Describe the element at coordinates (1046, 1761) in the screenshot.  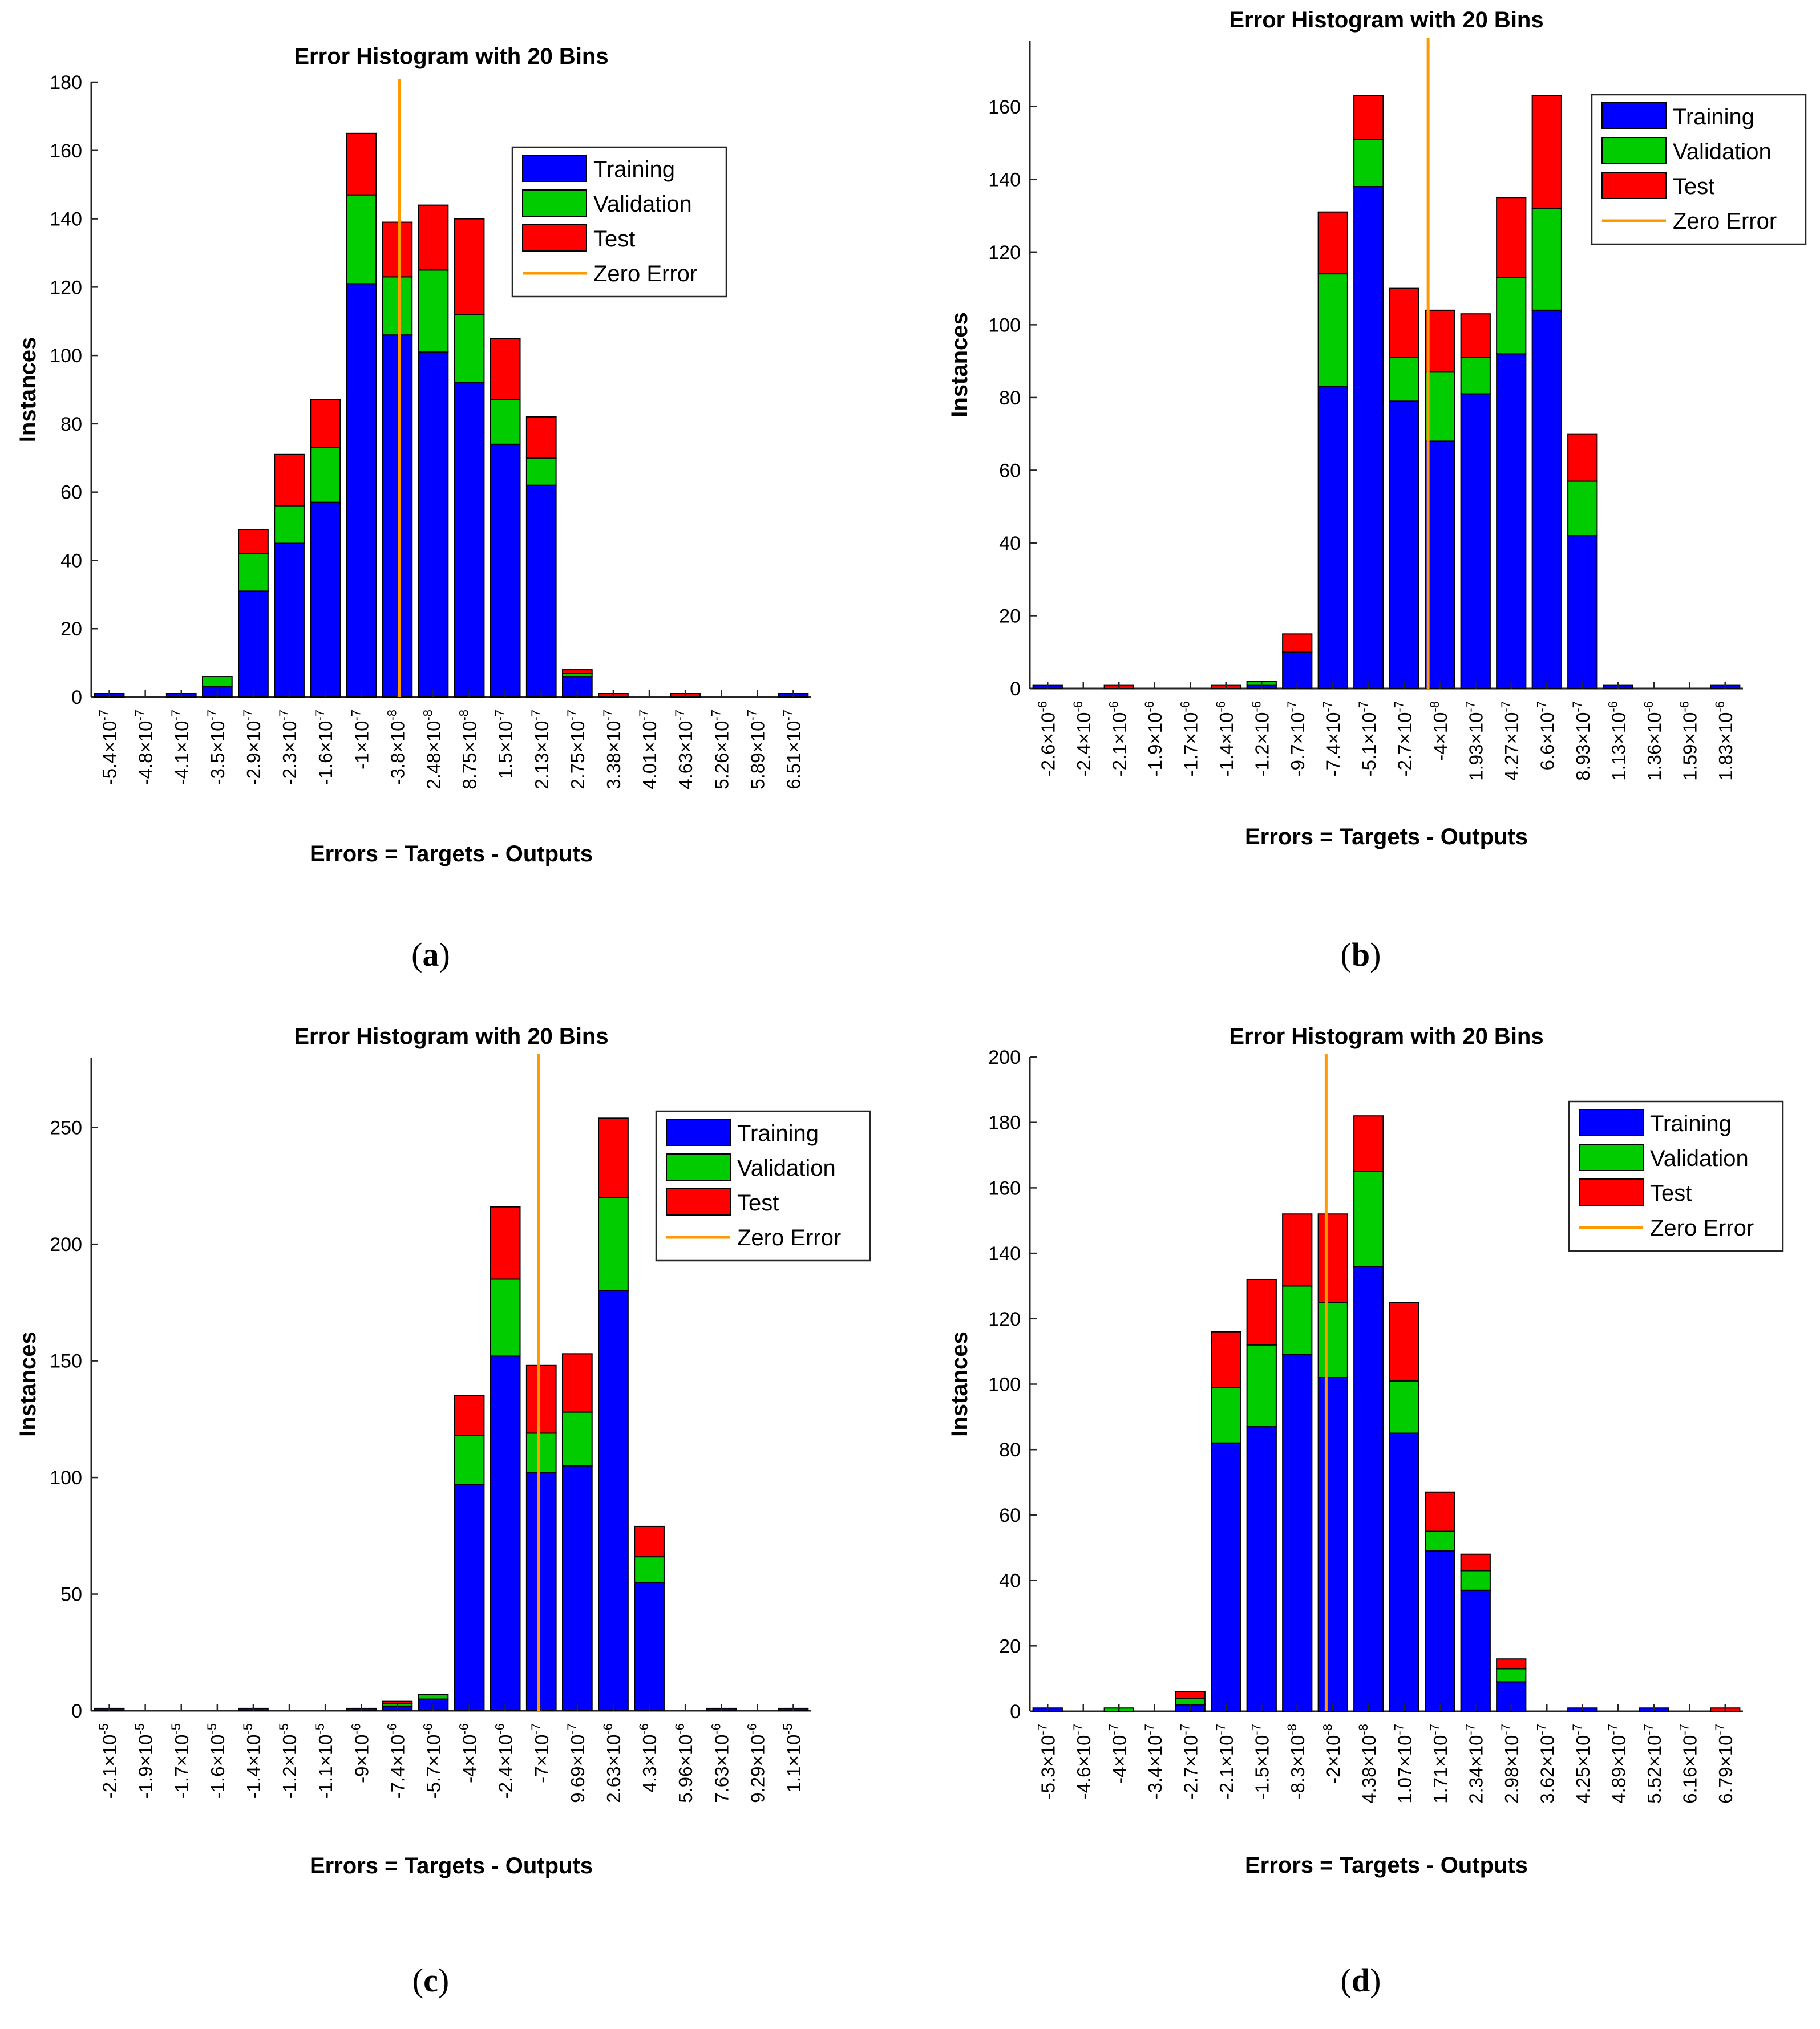
I see `x-tick-label: -5.3×10-7` at that location.